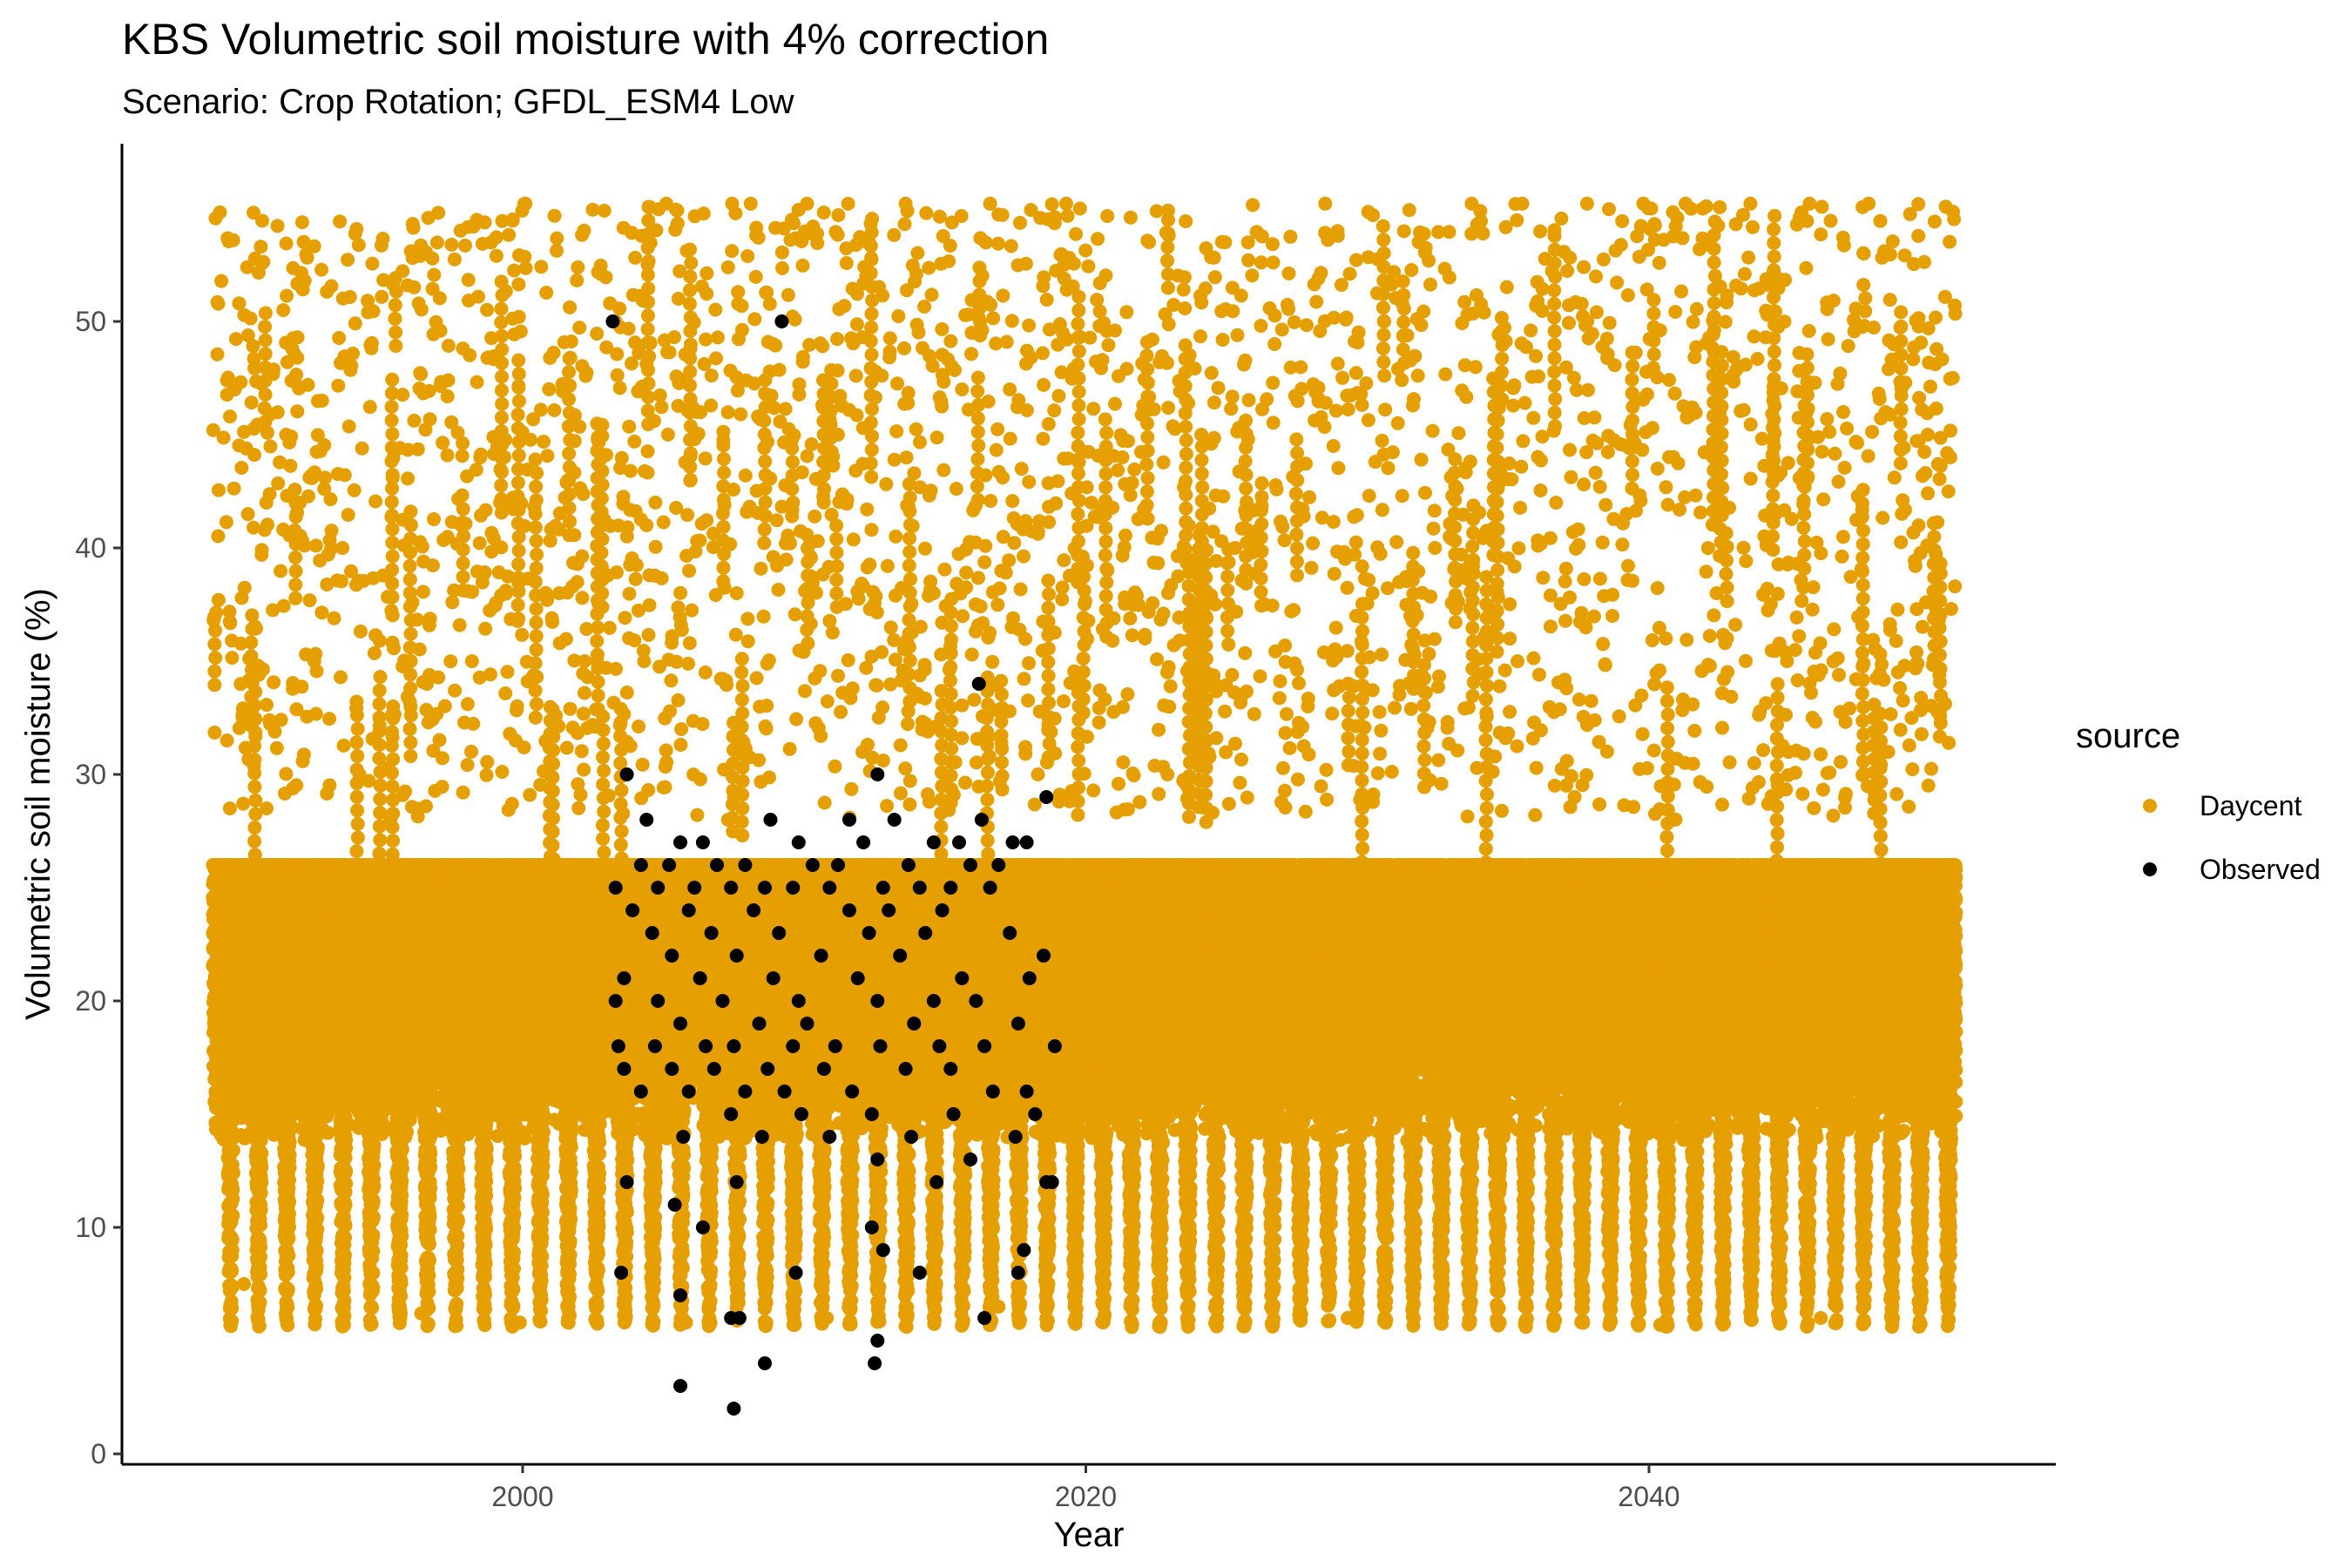 This screenshot has width=2352, height=1568. What do you see at coordinates (458, 102) in the screenshot?
I see `chart-subtitle: Scenario: Crop Rotation; GFDL_ESM4 Low` at bounding box center [458, 102].